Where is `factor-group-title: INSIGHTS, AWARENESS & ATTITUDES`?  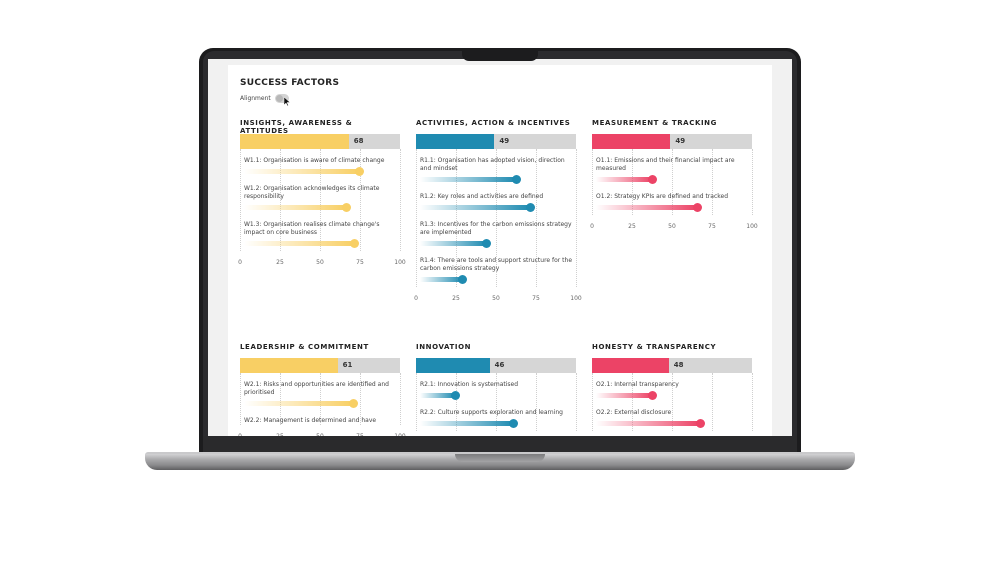
factor-group-title: INSIGHTS, AWARENESS & ATTITUDES is located at coordinates (296, 127).